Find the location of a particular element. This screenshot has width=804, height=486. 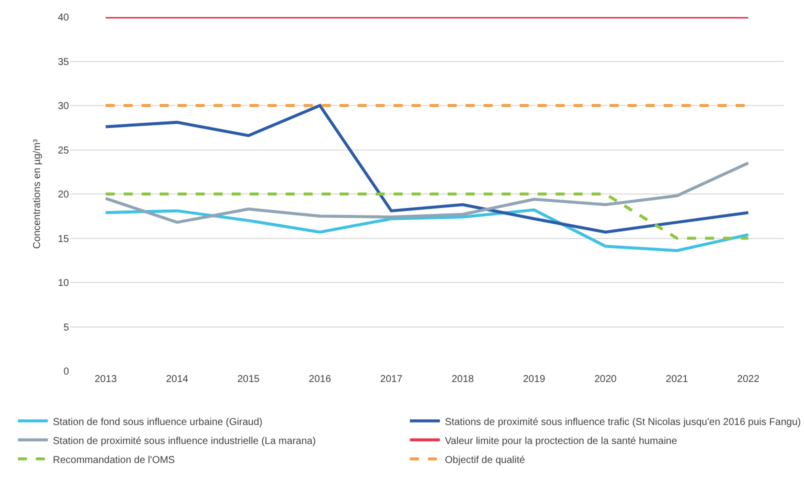

x-tick-label: 2015 is located at coordinates (248, 379).